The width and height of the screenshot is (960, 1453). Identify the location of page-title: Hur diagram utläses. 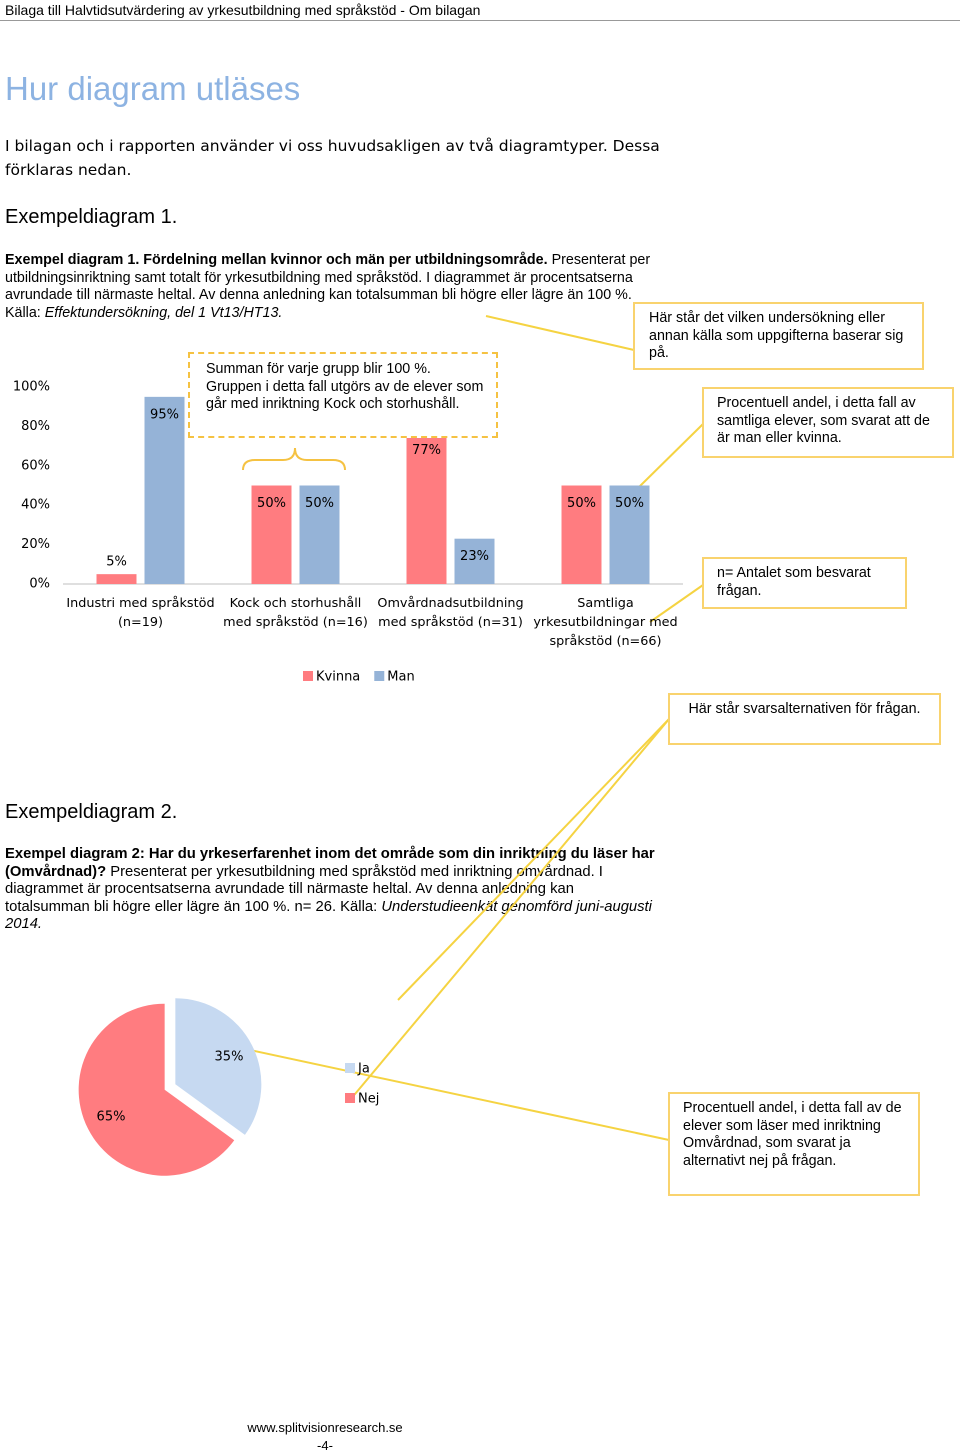
(153, 88).